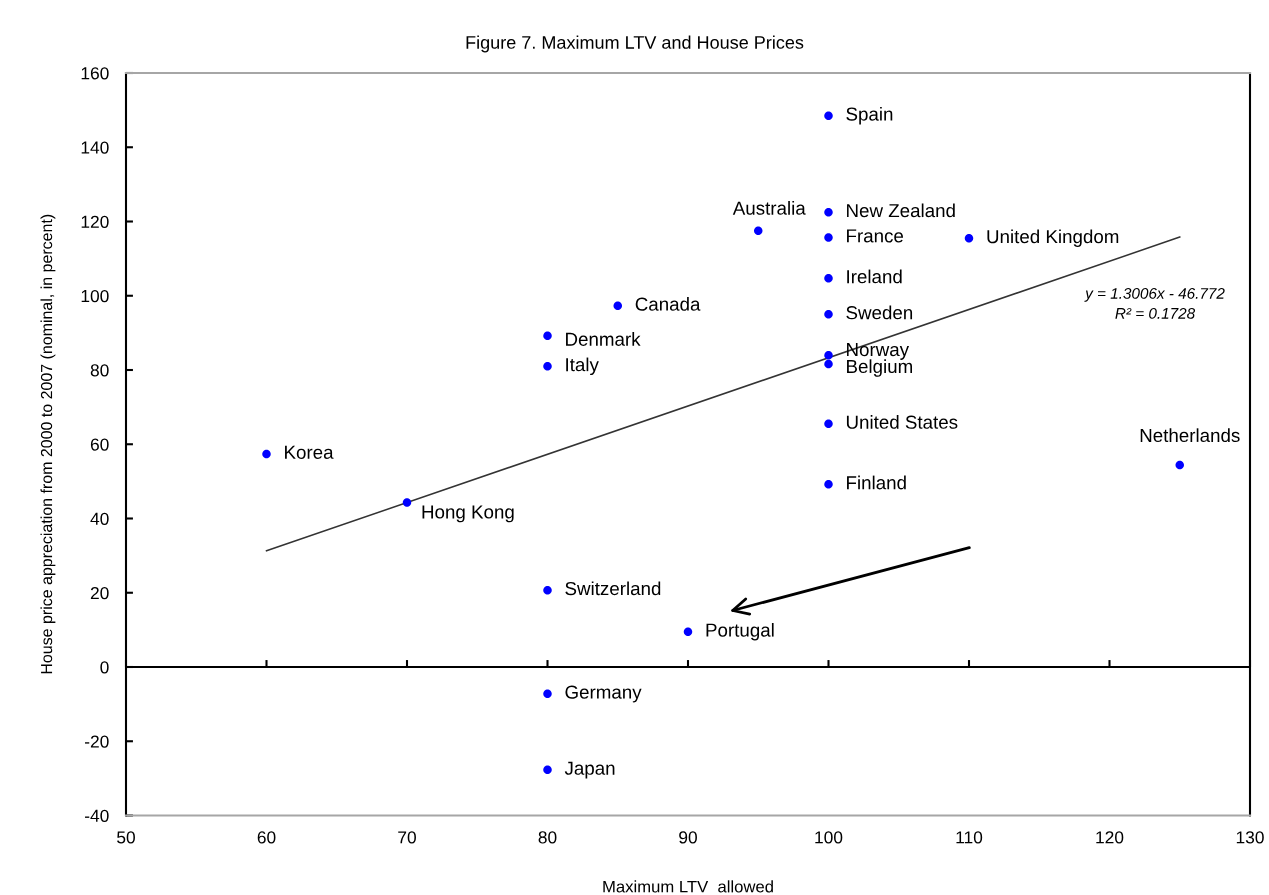 This screenshot has height=895, width=1269. What do you see at coordinates (740, 631) in the screenshot?
I see `series-label: Portugal` at bounding box center [740, 631].